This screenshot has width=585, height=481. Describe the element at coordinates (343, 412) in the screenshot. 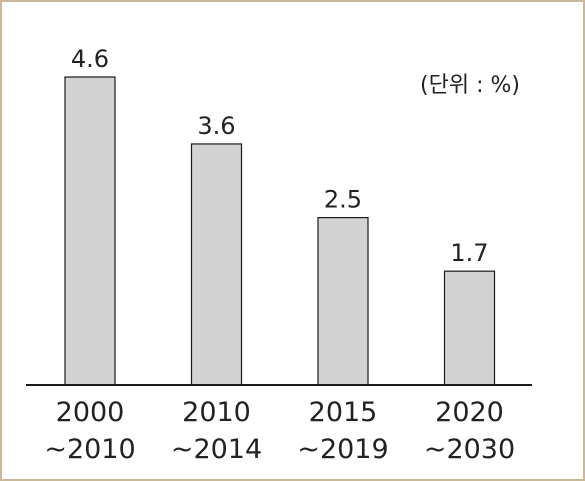

I see `category-label-2-line-0: 2015` at that location.